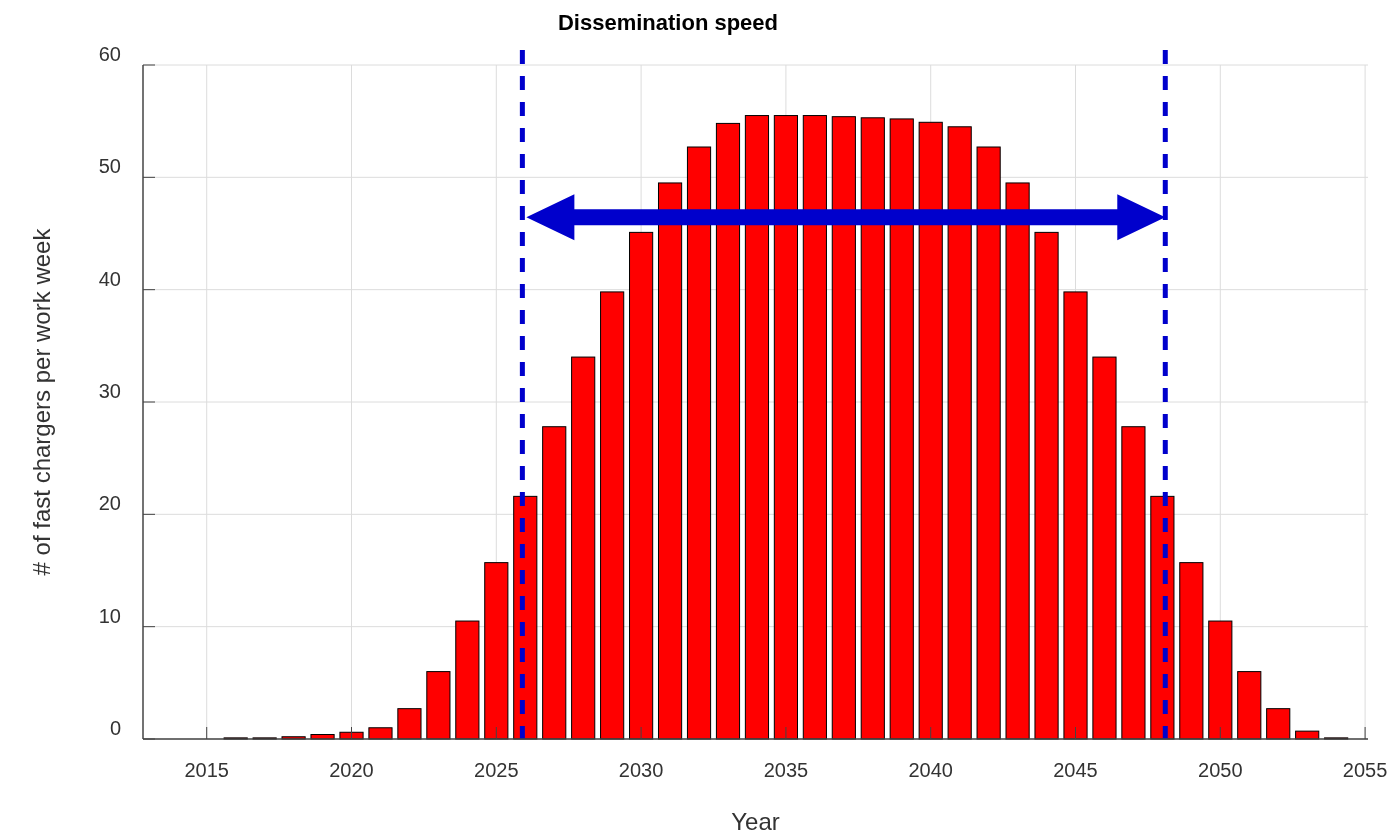 The width and height of the screenshot is (1400, 832). I want to click on x-tick-label: 2045, so click(1075, 770).